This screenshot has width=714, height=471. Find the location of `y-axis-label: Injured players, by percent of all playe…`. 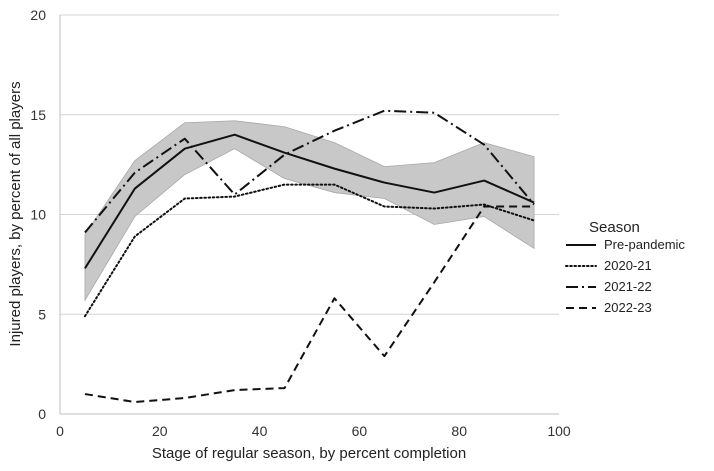

y-axis-label: Injured players, by percent of all playe… is located at coordinates (15, 213).